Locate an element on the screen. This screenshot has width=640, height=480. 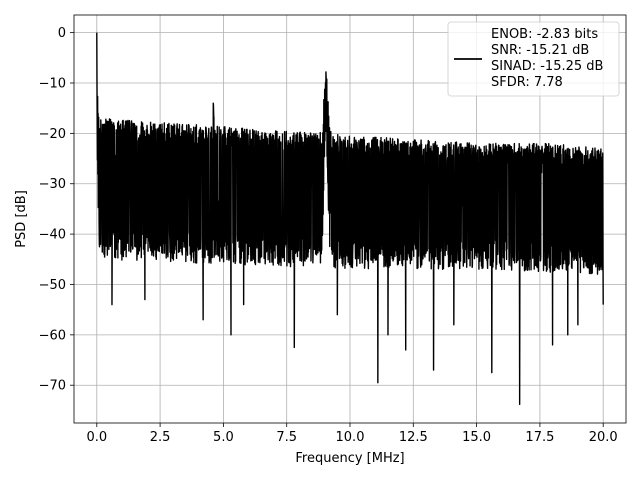
x-tick-label: 0.0 is located at coordinates (96, 437).